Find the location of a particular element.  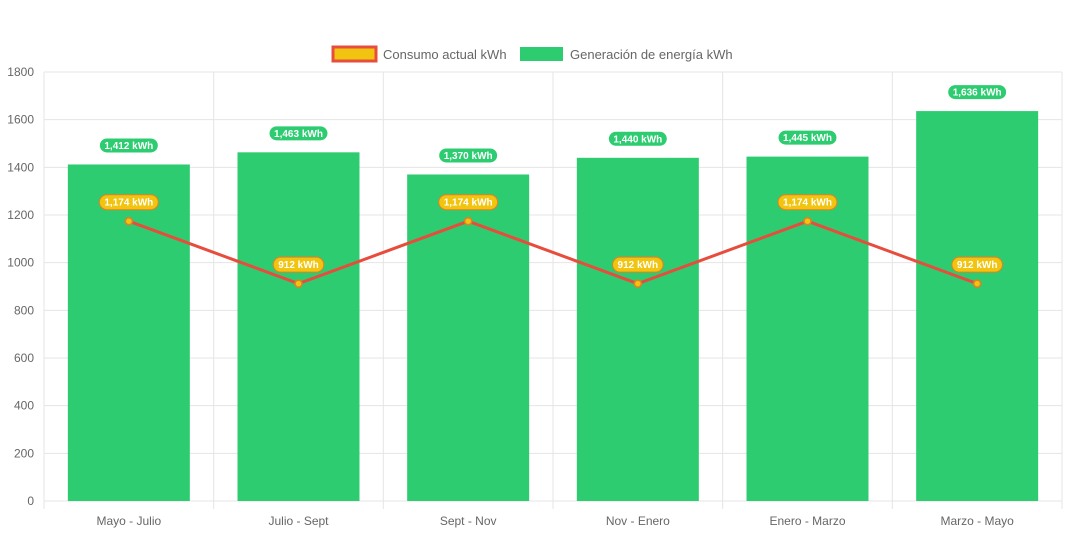

bar-julio-sept is located at coordinates (298, 326).